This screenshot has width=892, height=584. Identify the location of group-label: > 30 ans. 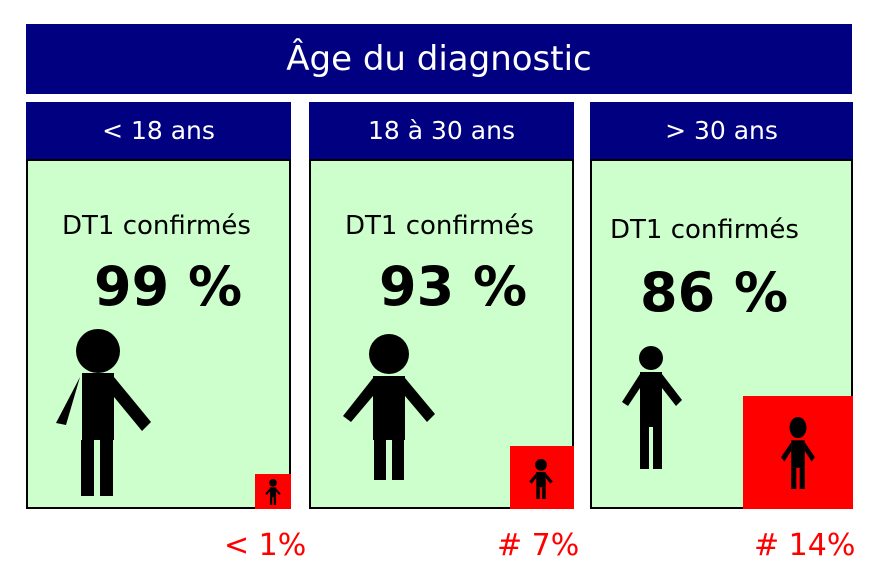
(721, 130).